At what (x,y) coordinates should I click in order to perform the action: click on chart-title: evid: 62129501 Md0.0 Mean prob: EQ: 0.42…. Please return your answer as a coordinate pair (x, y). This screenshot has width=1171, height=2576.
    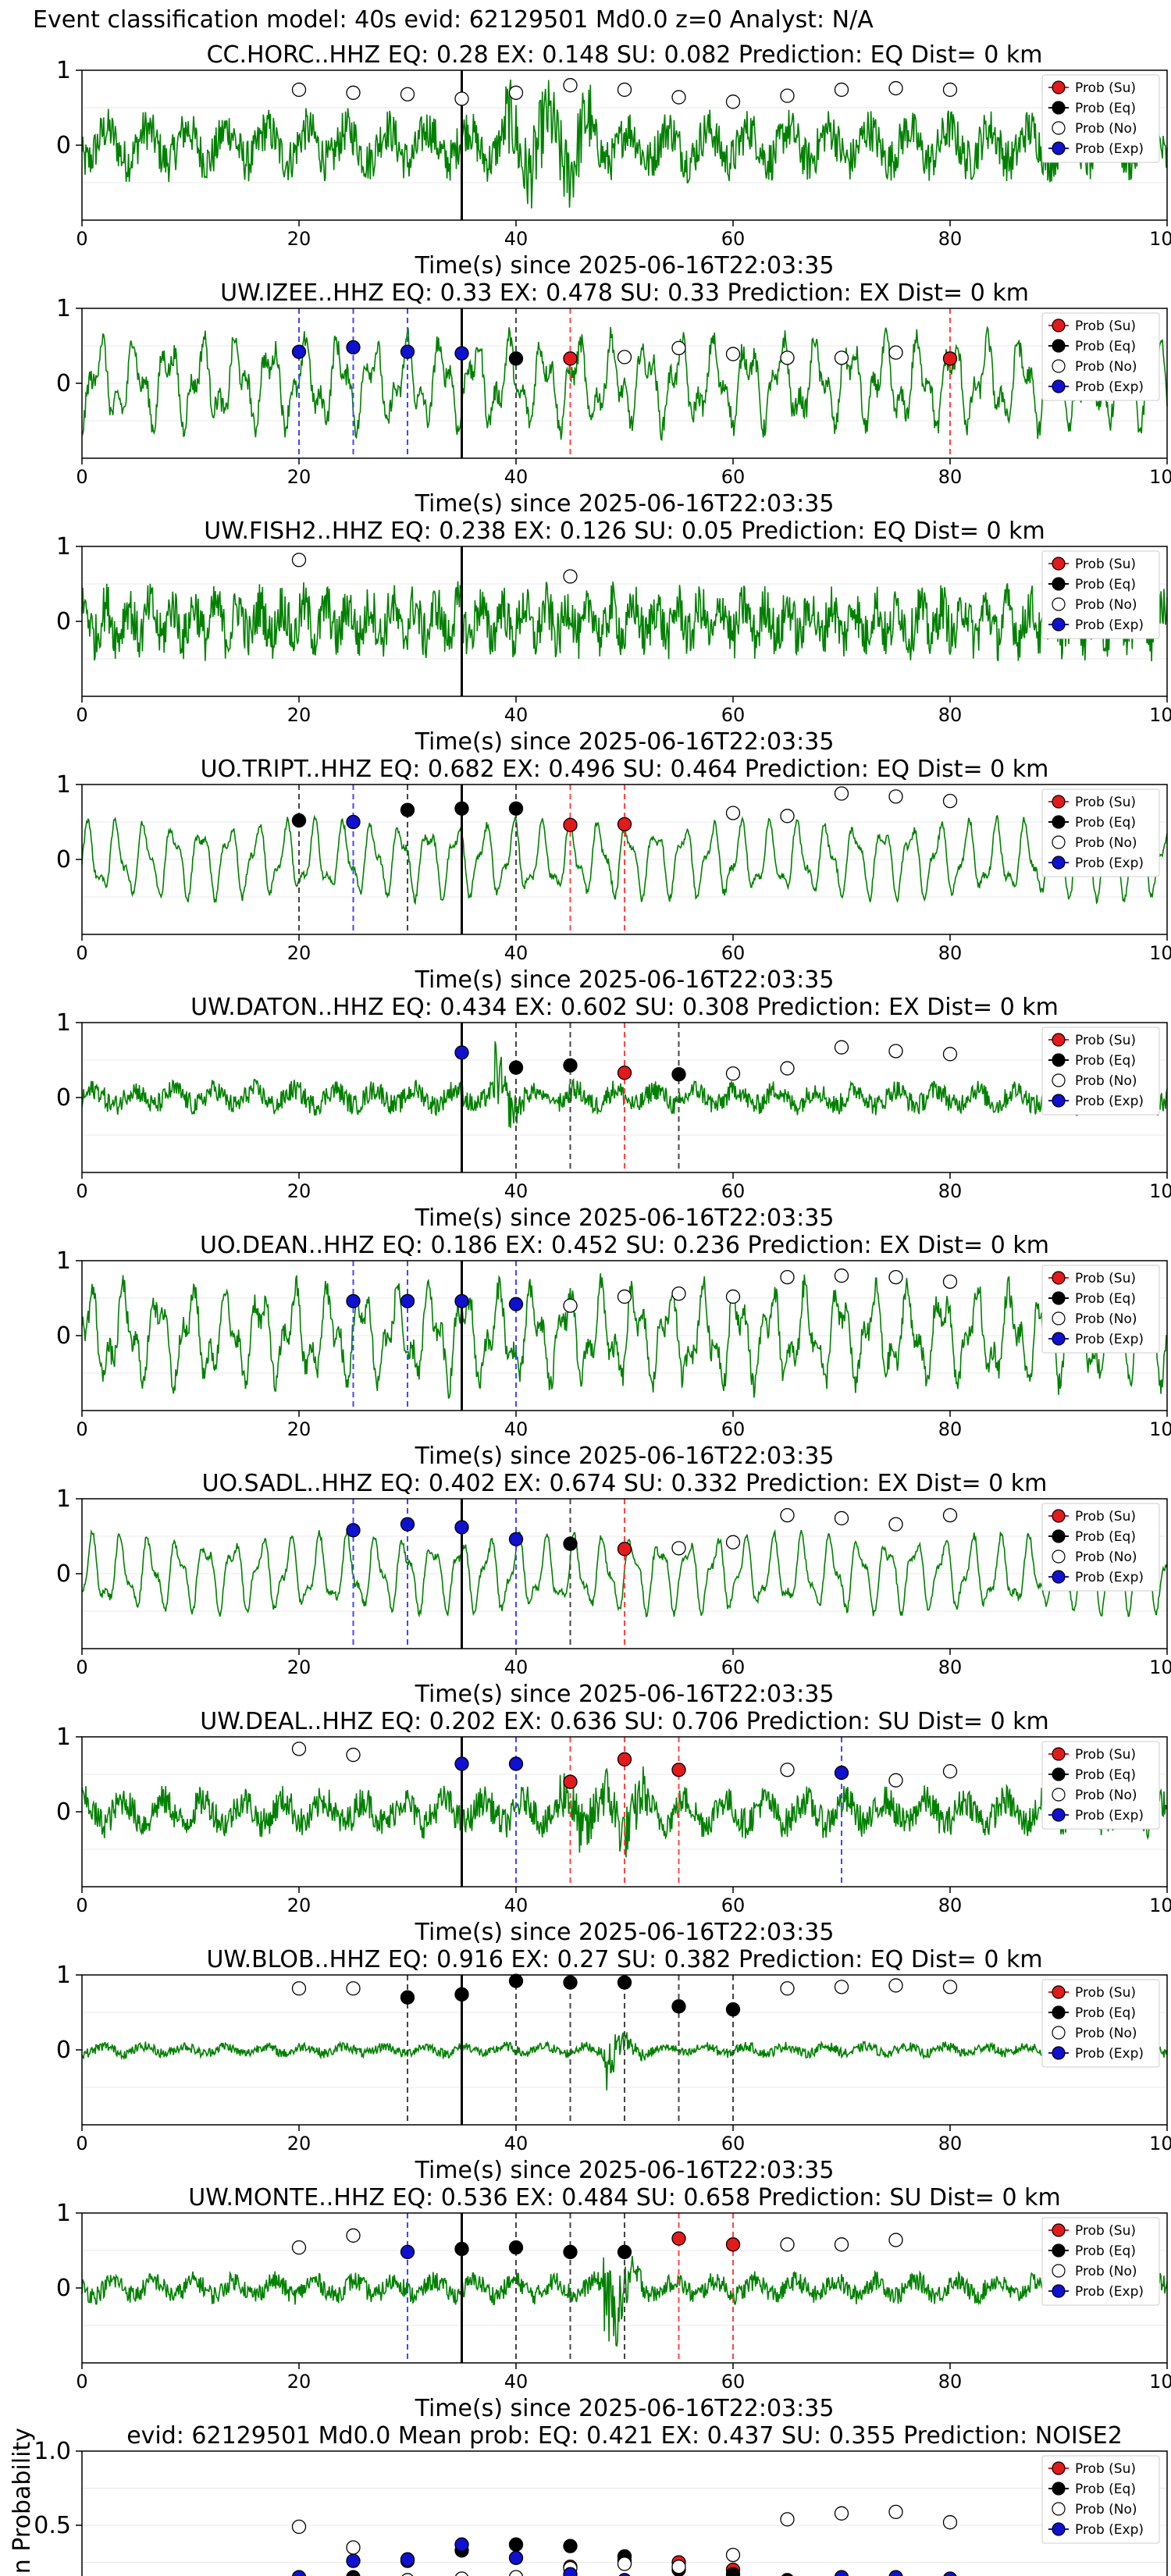
    Looking at the image, I should click on (624, 2436).